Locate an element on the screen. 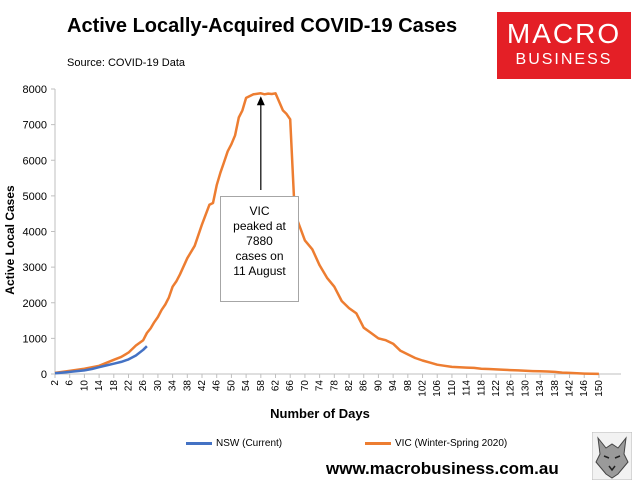  chart-title: Active Locally-Acquired COVID-19 Cases is located at coordinates (262, 26).